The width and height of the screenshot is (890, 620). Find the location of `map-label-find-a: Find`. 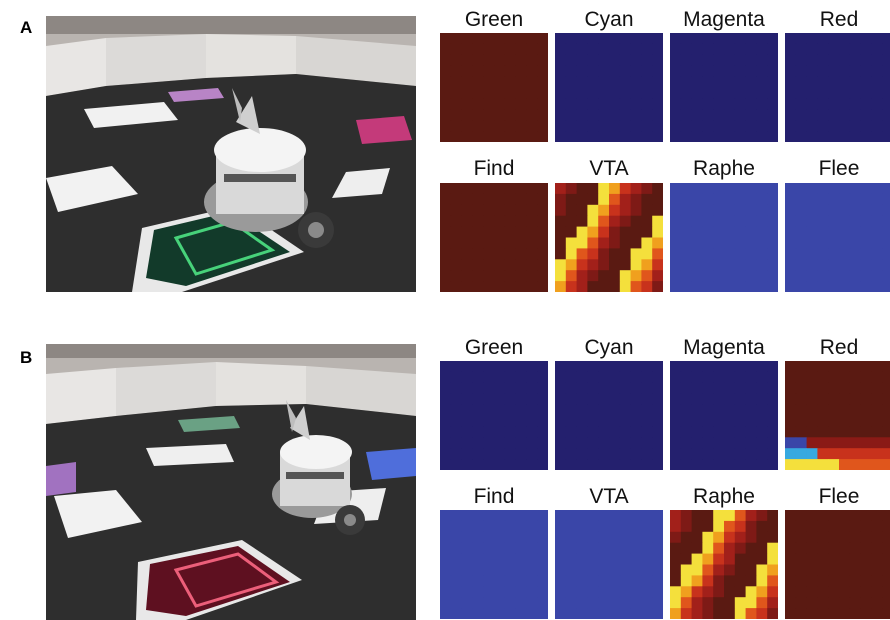

map-label-find-a: Find is located at coordinates (494, 168).